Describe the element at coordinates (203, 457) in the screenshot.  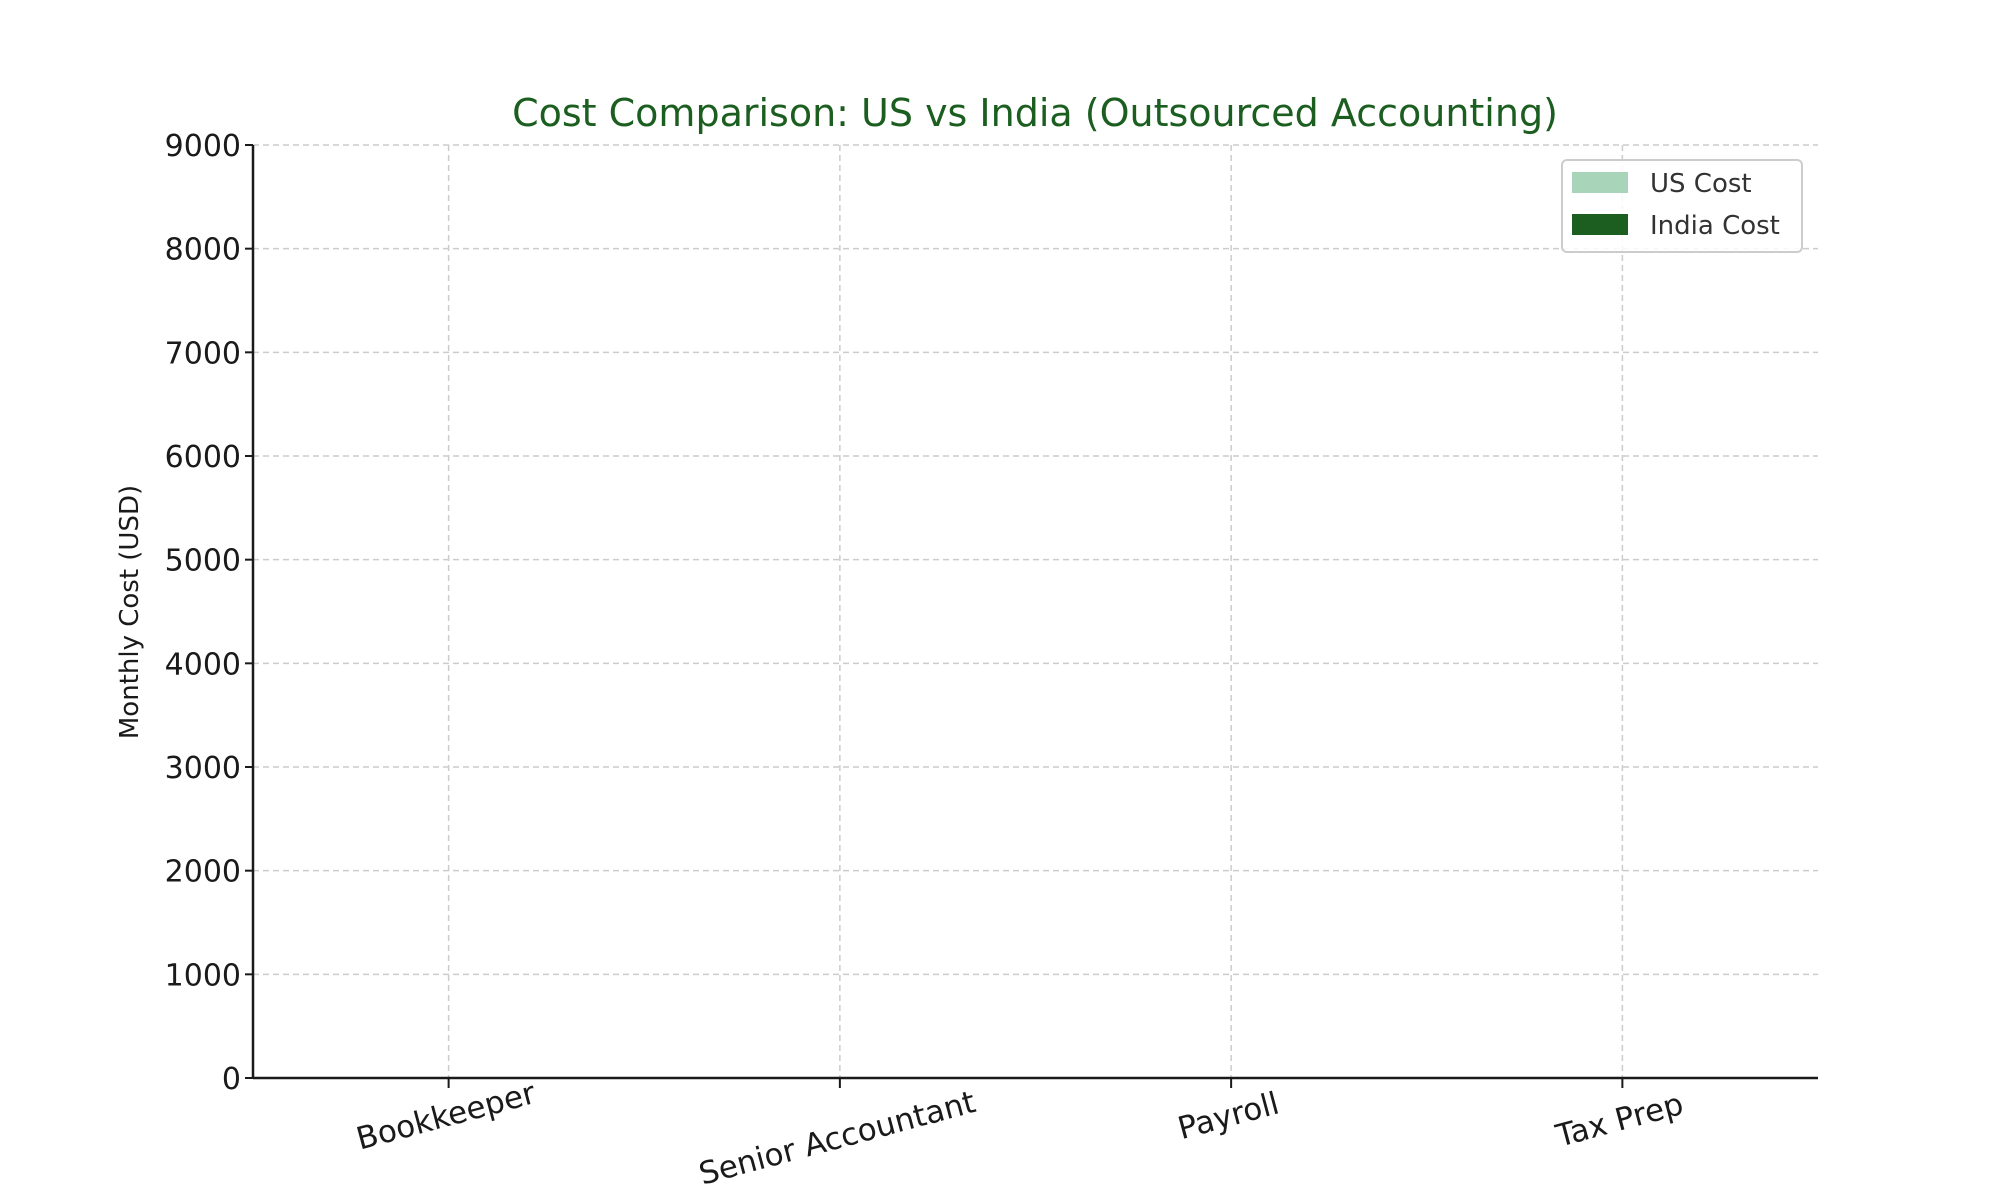
I see `y-tick-label: 6000` at that location.